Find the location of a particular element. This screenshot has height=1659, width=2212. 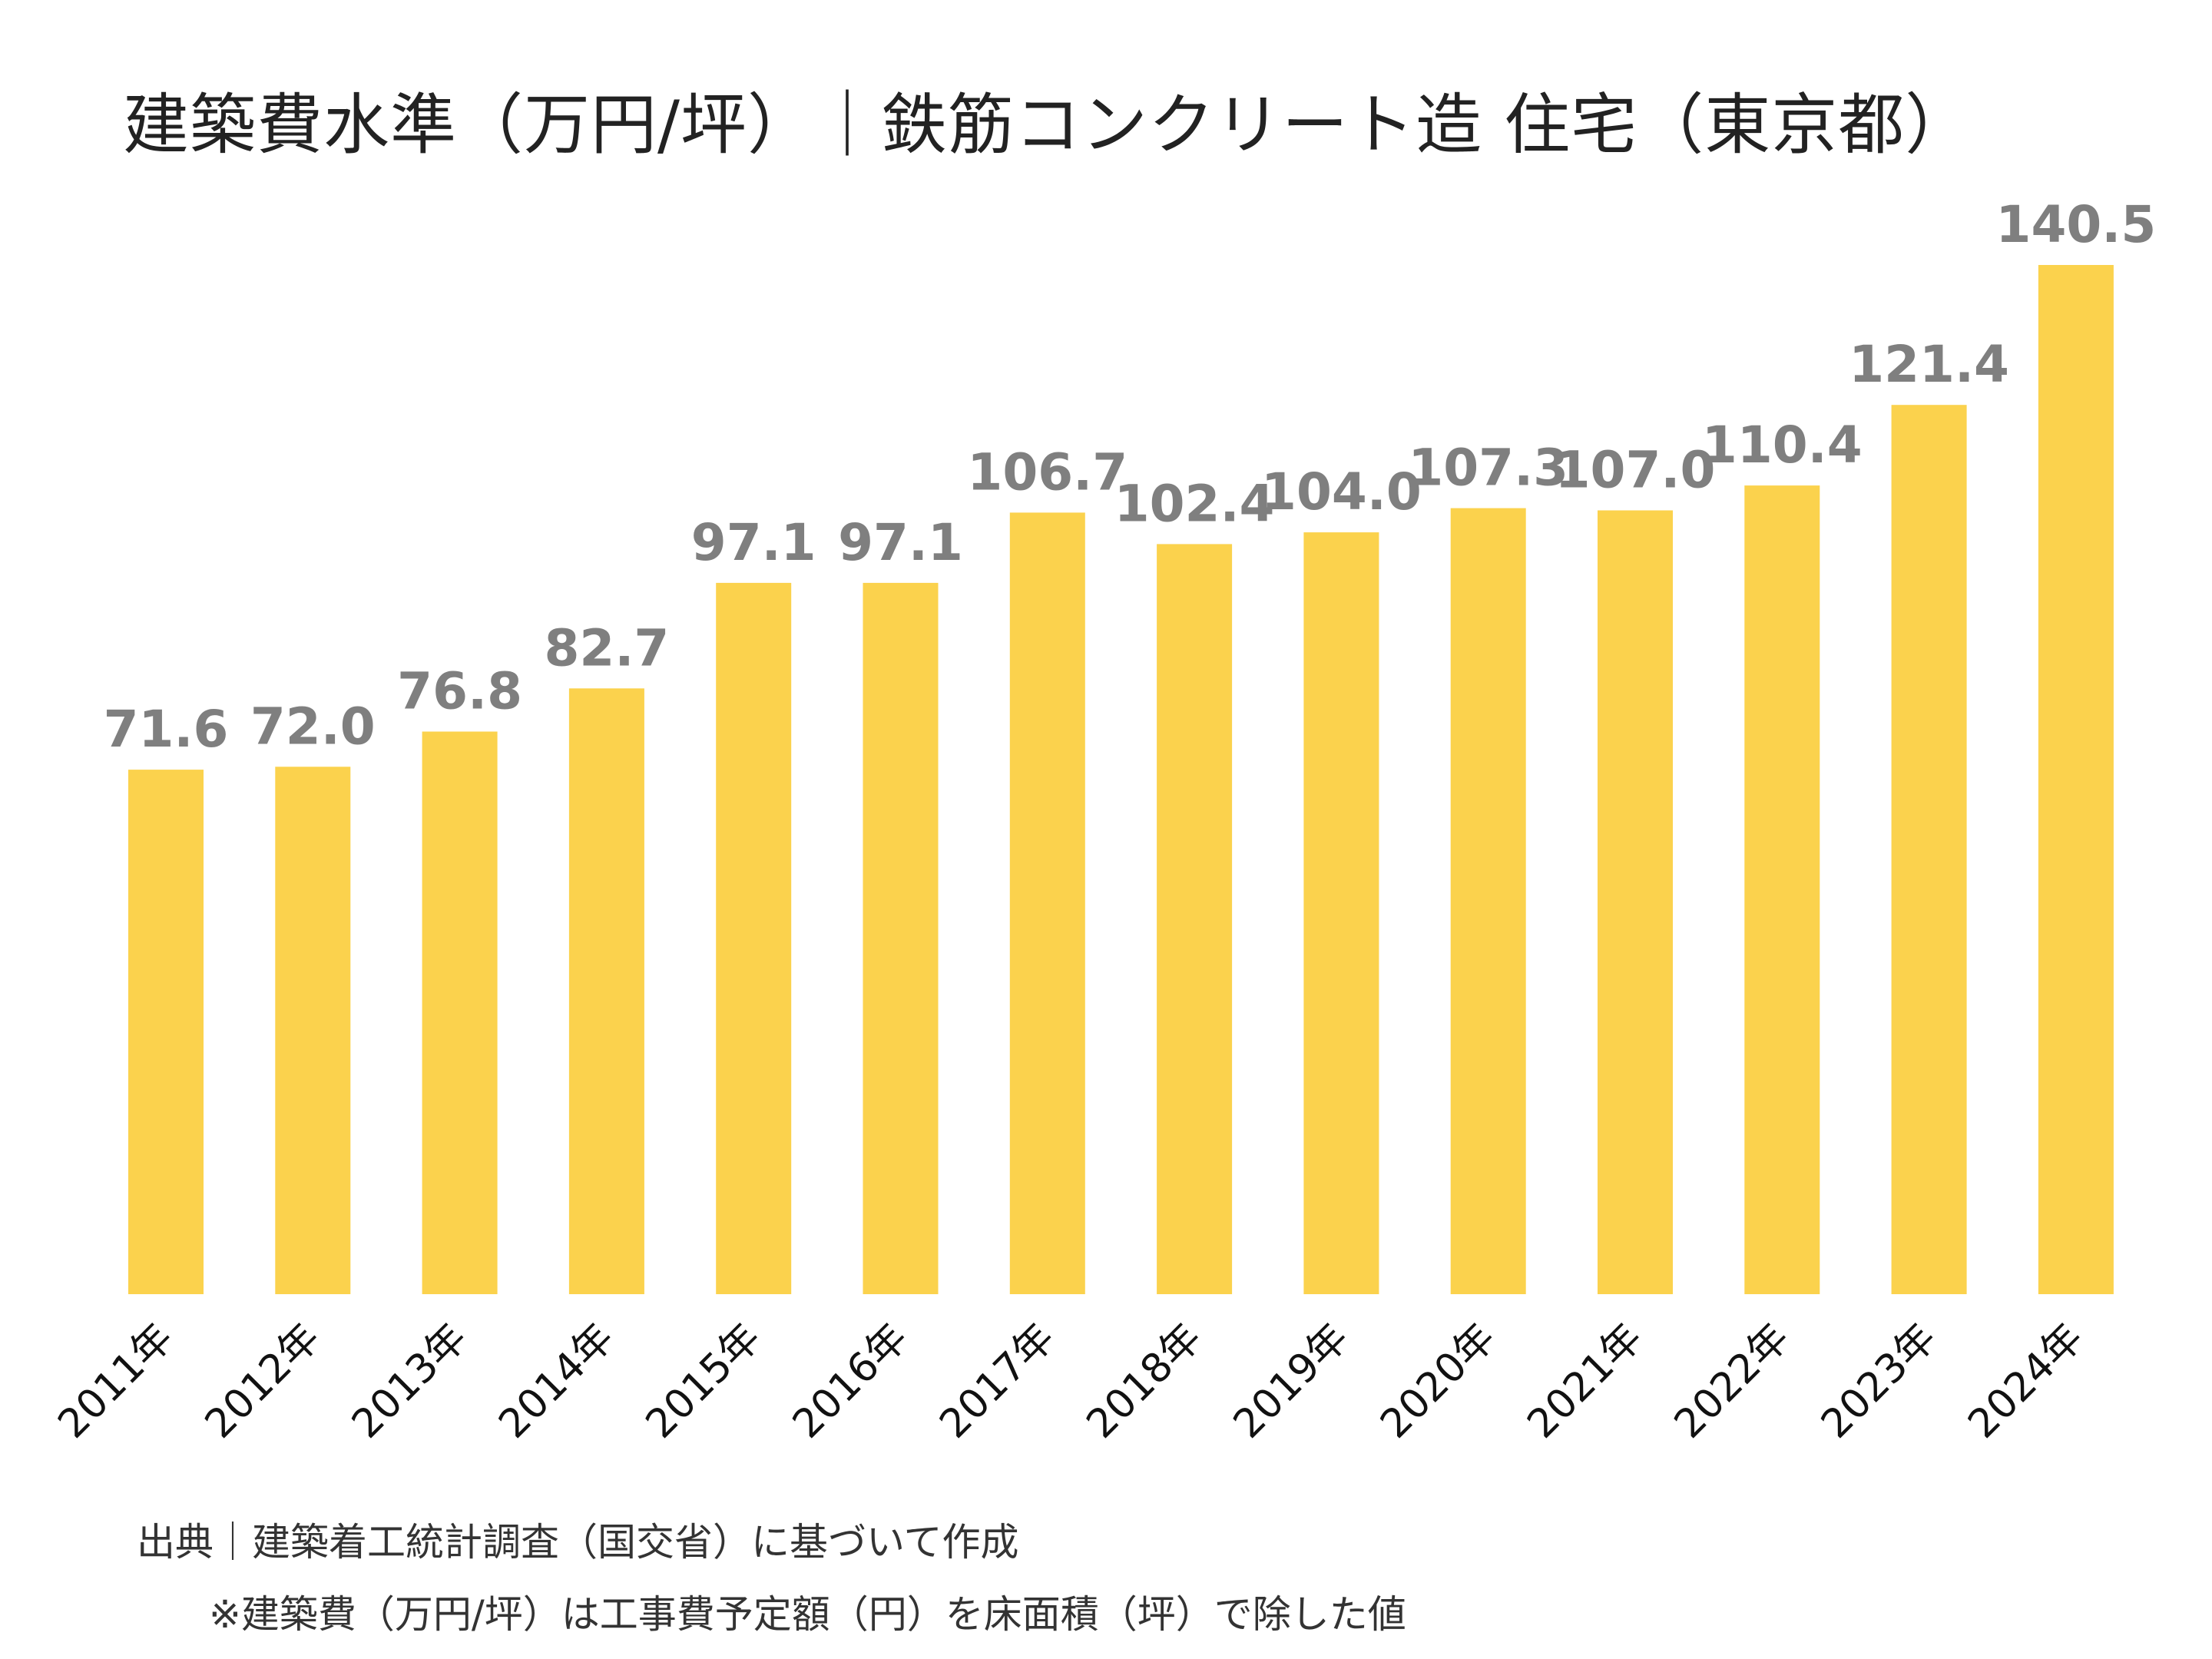

value-label-2022年: 110.4 is located at coordinates (1782, 446).